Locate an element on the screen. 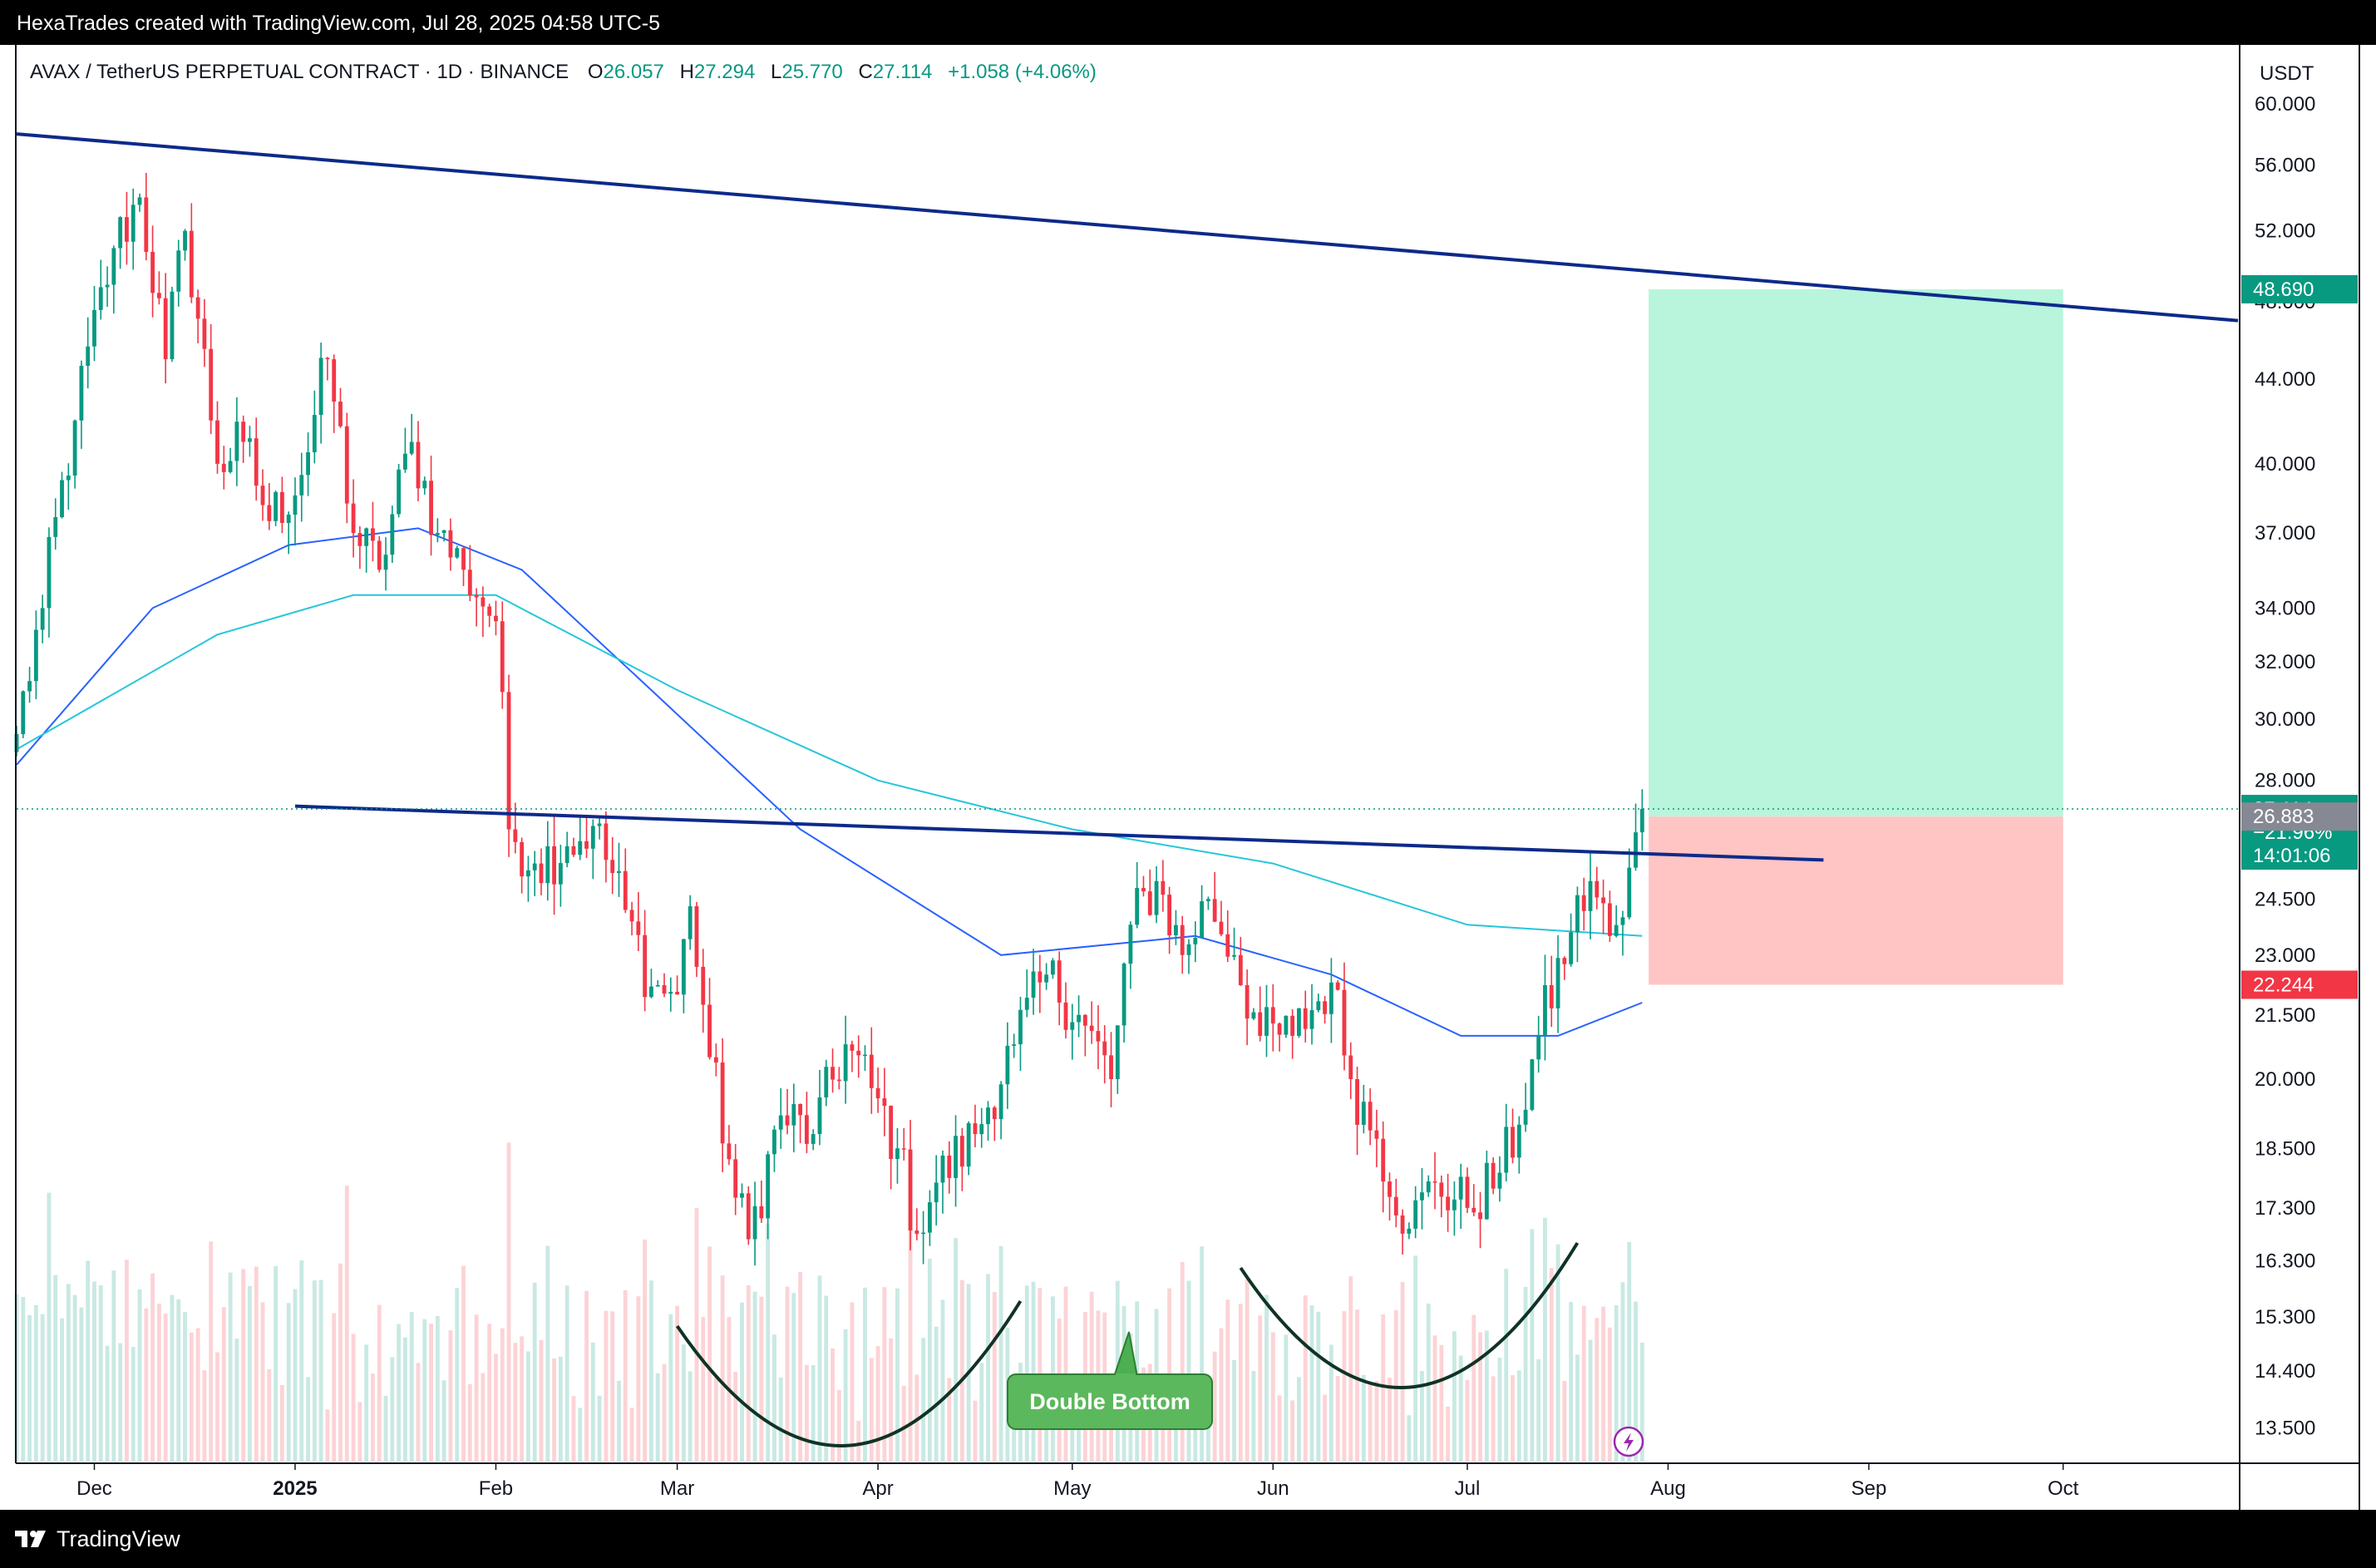 The width and height of the screenshot is (2376, 1568). lightning-icon is located at coordinates (1628, 1441).